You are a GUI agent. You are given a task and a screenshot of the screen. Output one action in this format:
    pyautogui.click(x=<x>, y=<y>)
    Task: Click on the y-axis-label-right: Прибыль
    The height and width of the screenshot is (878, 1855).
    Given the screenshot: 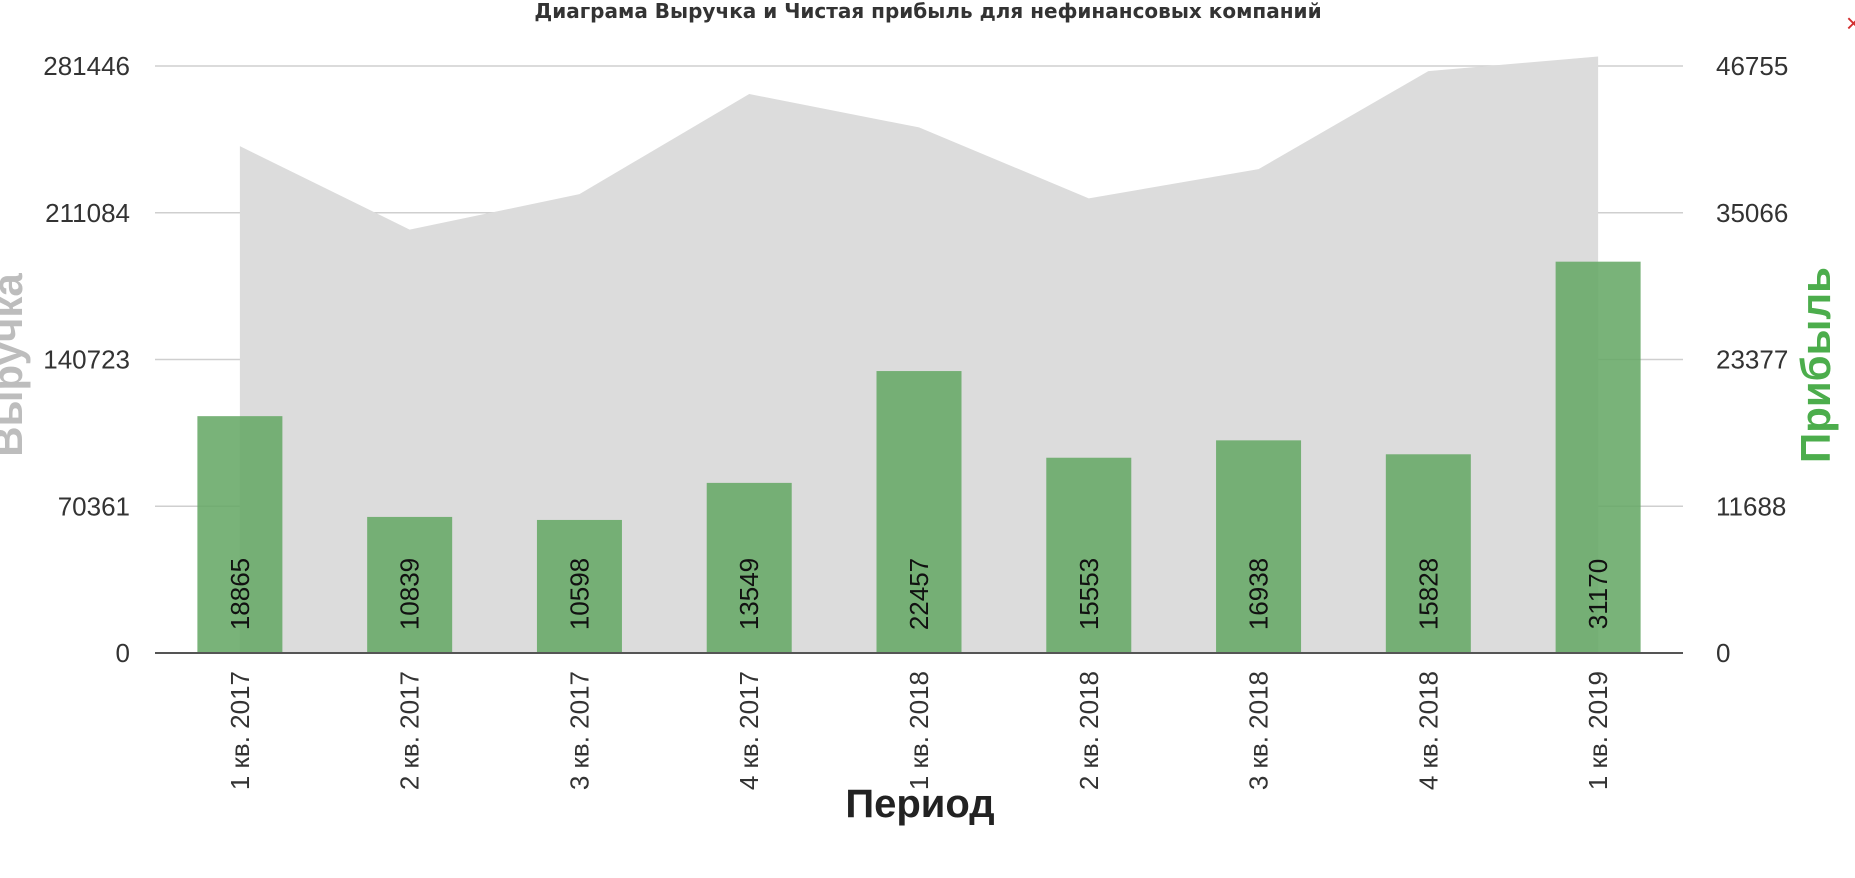 What is the action you would take?
    pyautogui.click(x=1815, y=365)
    